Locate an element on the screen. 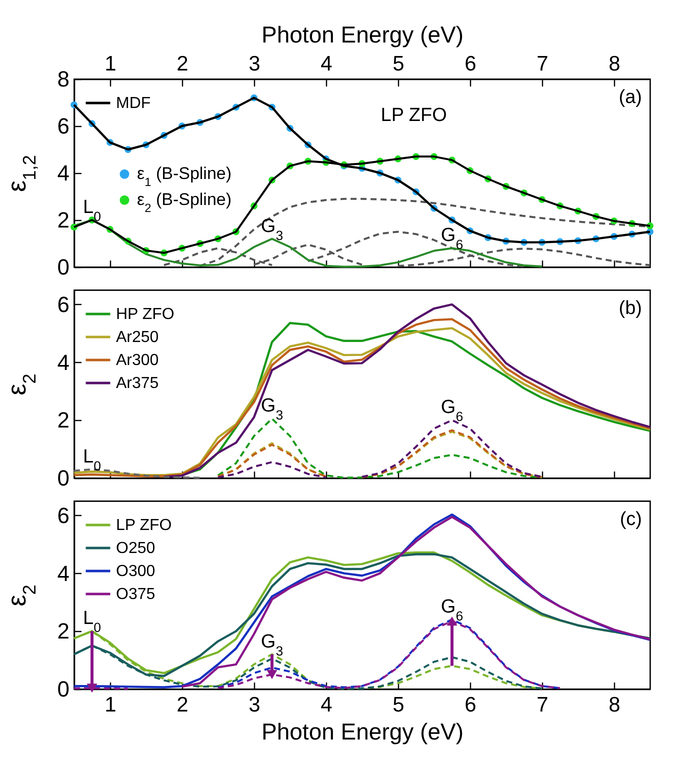 This screenshot has height=766, width=681. x-tick-label: 5 is located at coordinates (398, 705).